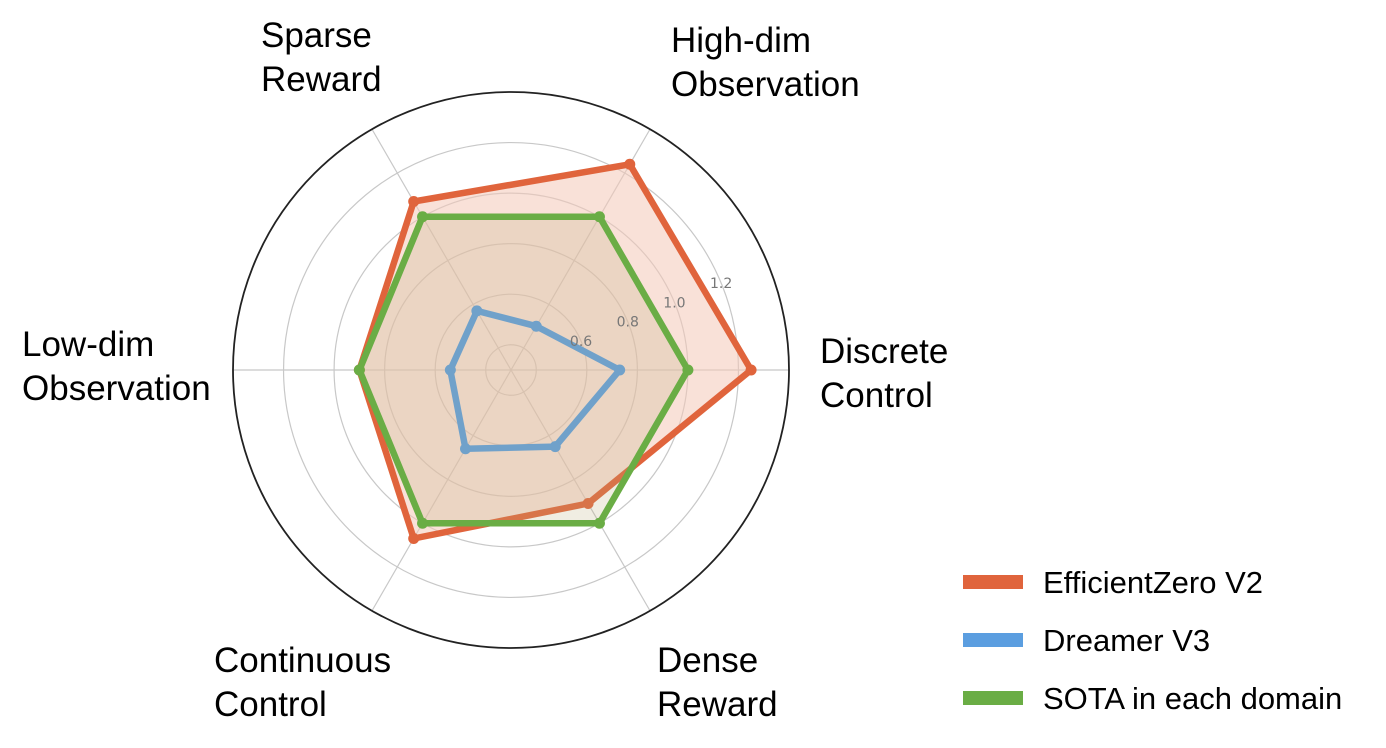 The height and width of the screenshot is (748, 1386). I want to click on radial-tick-label: 1.2, so click(721, 284).